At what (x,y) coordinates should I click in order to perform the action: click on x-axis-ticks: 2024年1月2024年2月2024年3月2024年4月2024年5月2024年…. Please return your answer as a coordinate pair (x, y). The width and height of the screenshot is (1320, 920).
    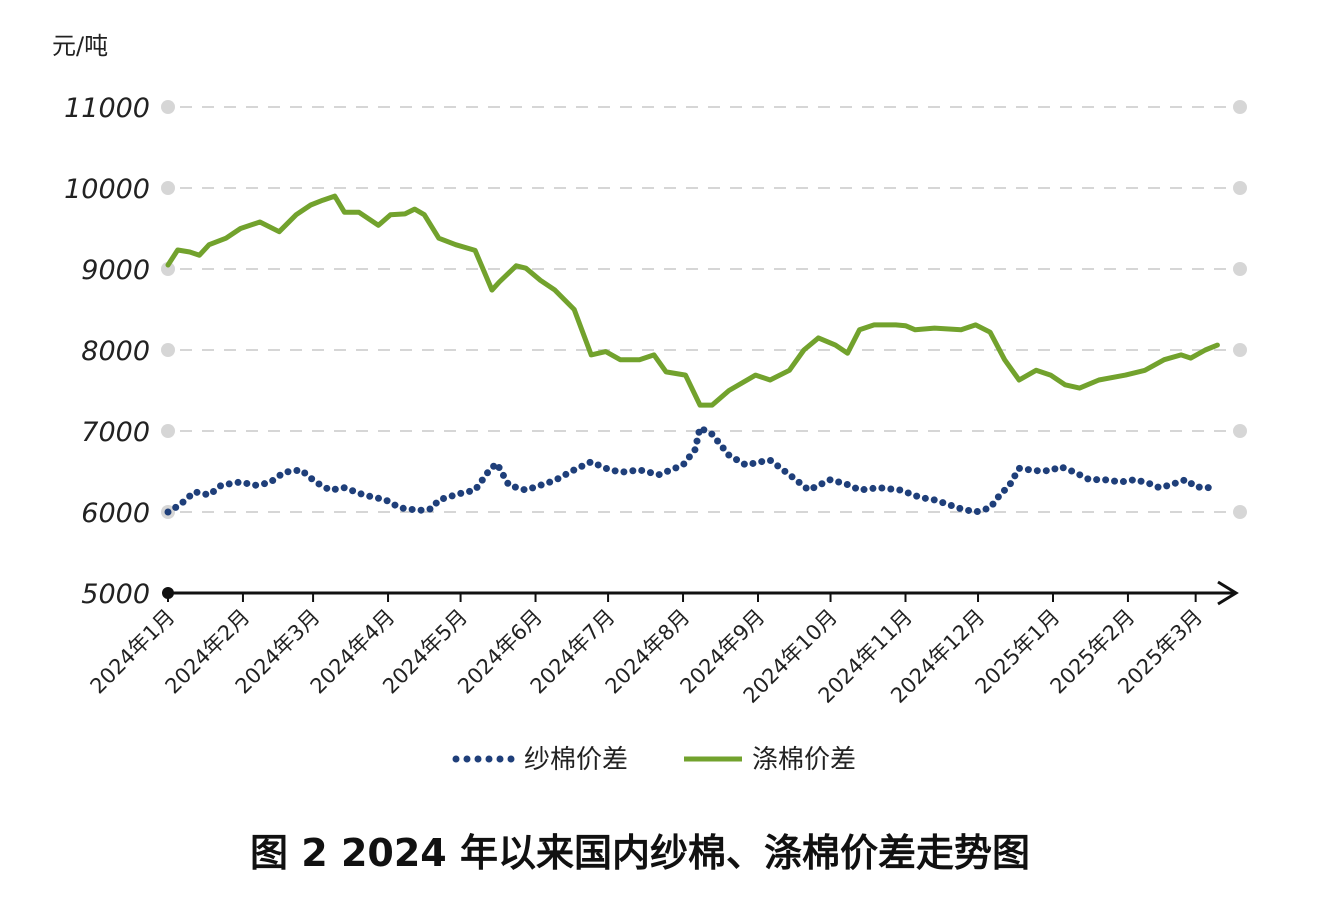
    Looking at the image, I should click on (646, 650).